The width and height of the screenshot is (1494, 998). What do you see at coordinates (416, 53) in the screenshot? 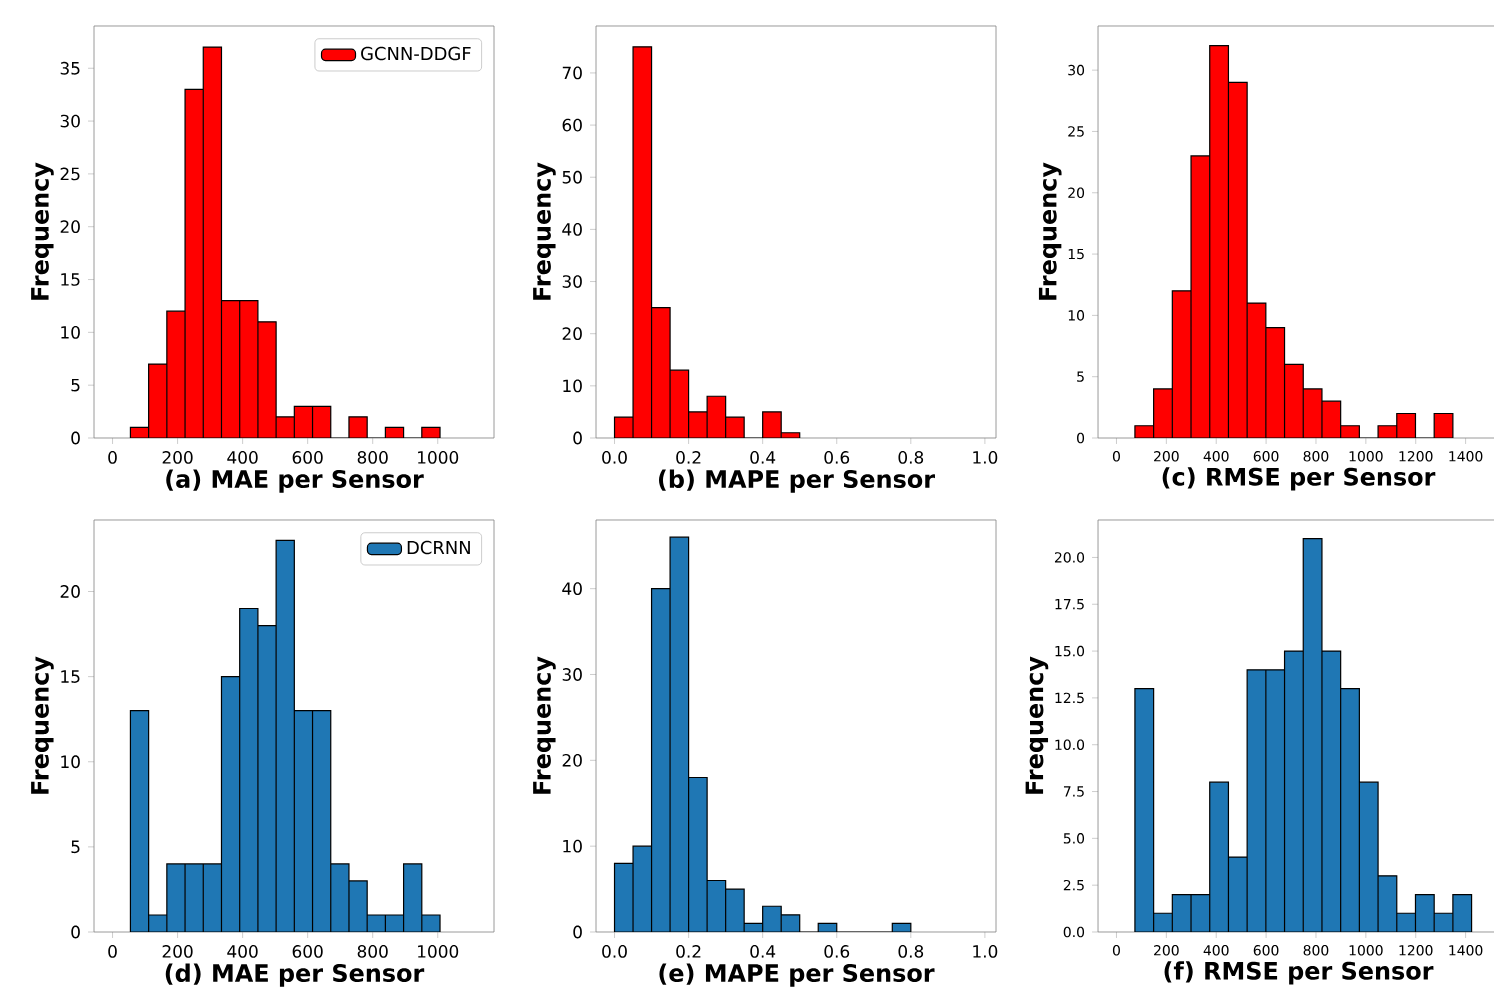
I see `legend-label: GCNN-DDGF` at bounding box center [416, 53].